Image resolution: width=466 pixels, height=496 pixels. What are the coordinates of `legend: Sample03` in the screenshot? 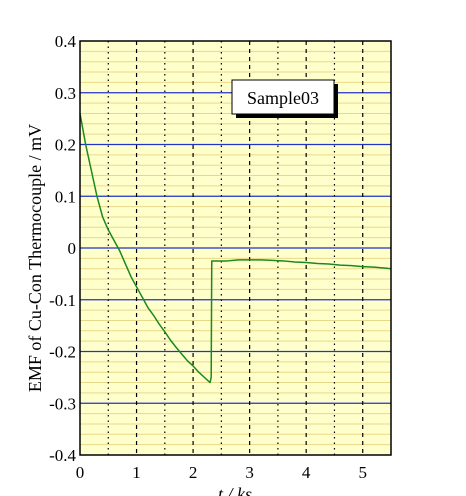 It's located at (284, 98).